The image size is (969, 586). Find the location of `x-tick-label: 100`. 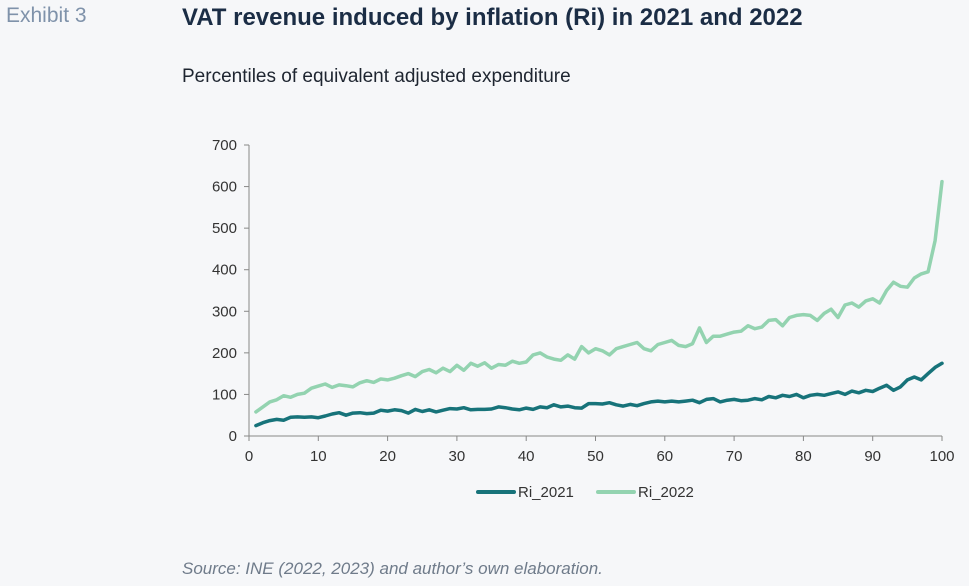

x-tick-label: 100 is located at coordinates (941, 456).